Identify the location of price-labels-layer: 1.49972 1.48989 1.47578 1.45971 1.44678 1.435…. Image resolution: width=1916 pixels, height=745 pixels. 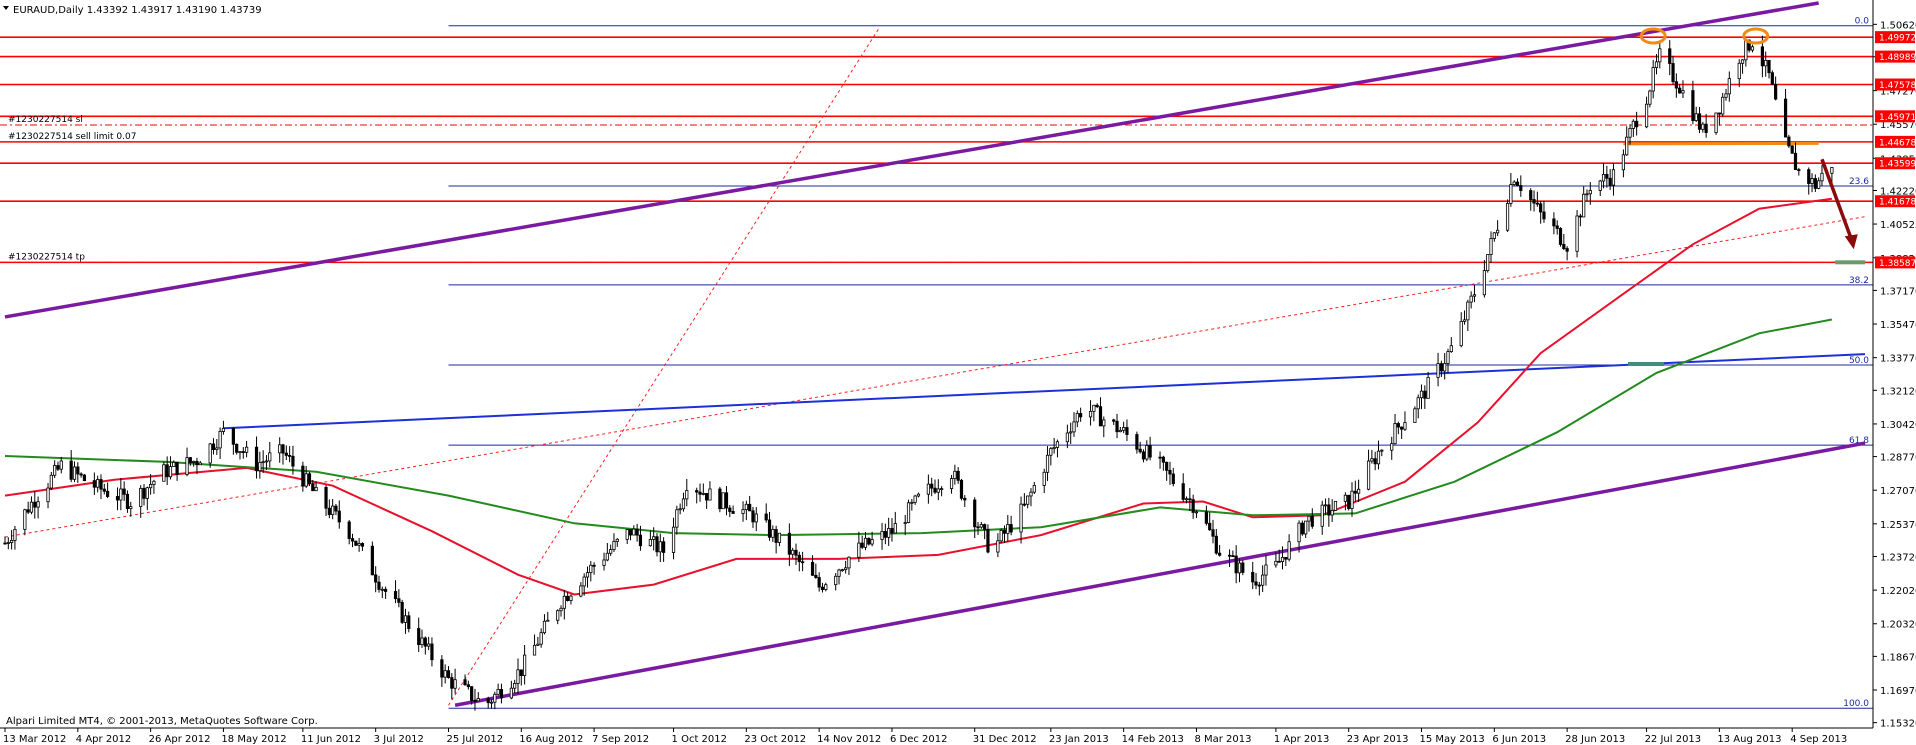
(1895, 150).